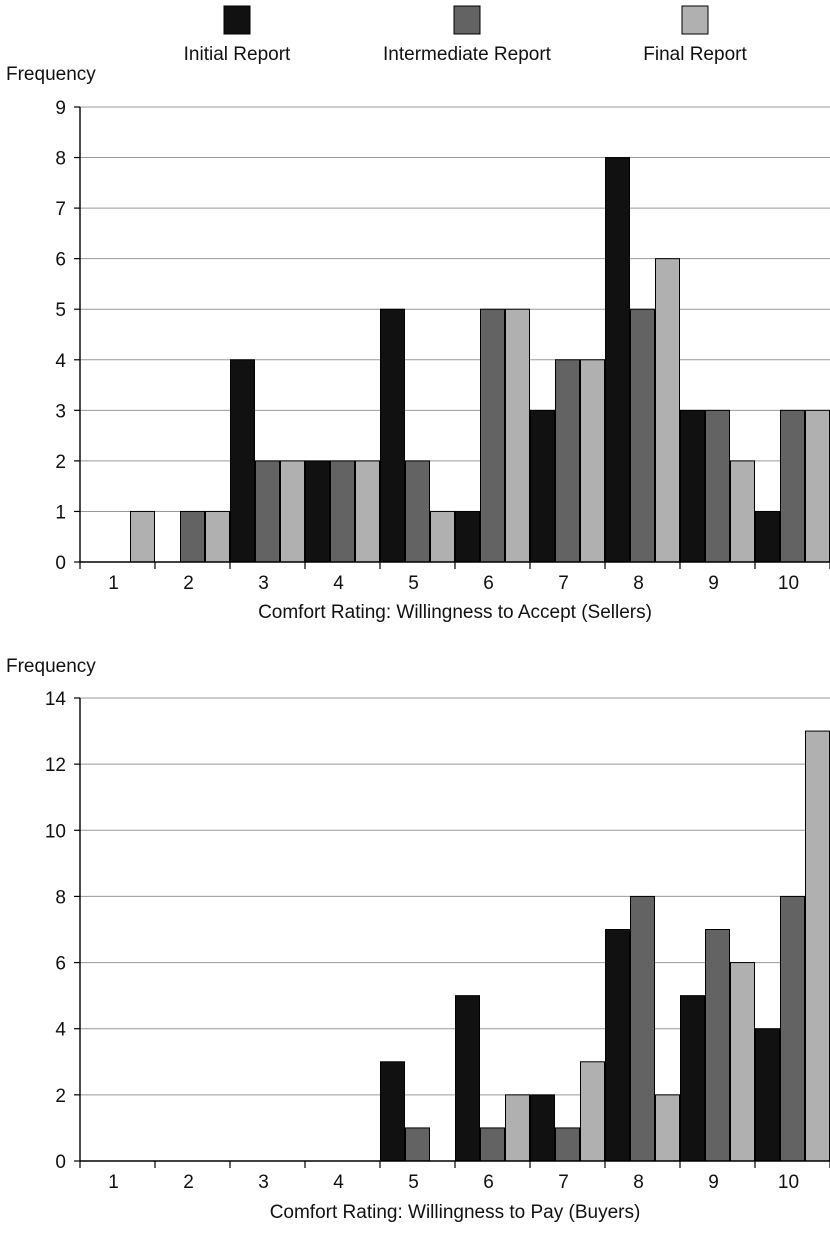 This screenshot has width=830, height=1233. What do you see at coordinates (55, 765) in the screenshot?
I see `y-tick-label: 12` at bounding box center [55, 765].